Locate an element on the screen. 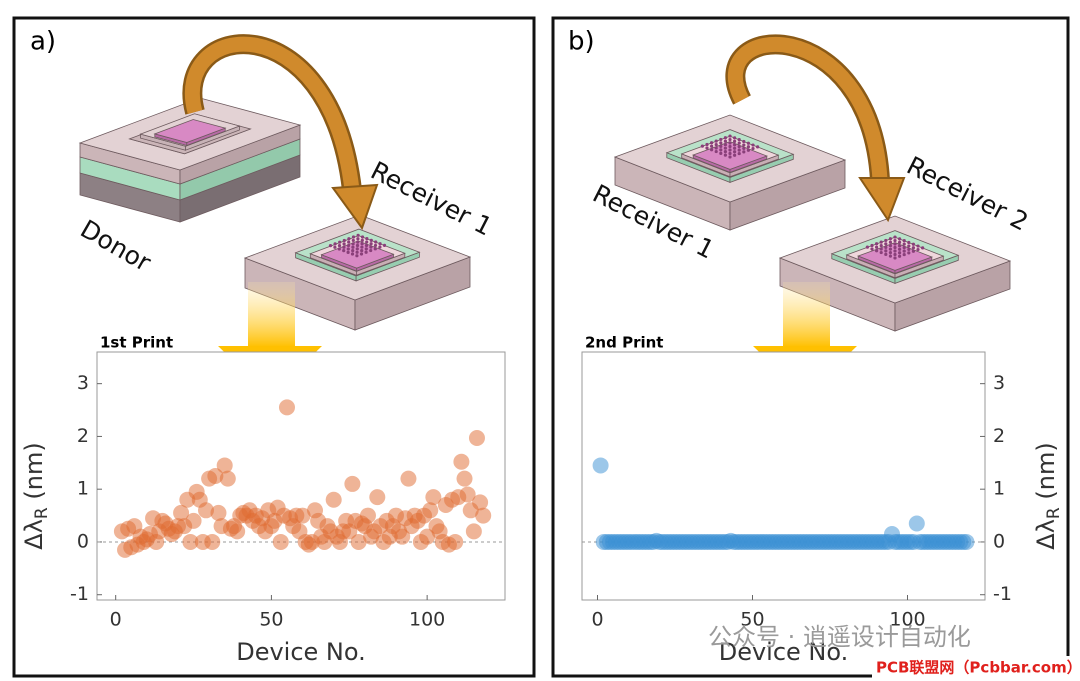  diagram-label: Receiver 2 is located at coordinates (967, 194).